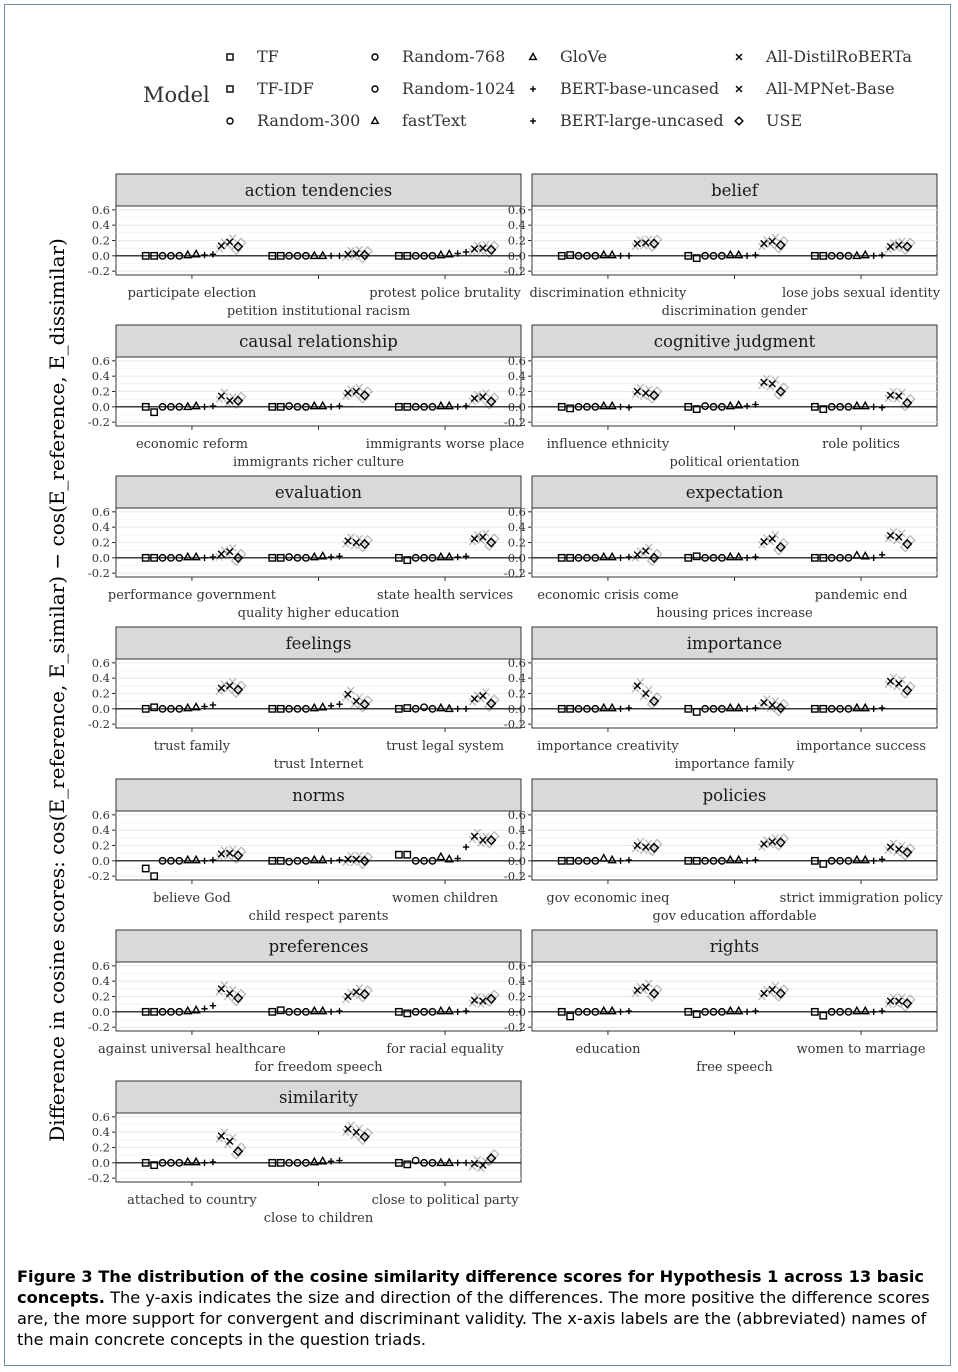 Image resolution: width=958 pixels, height=1372 pixels. Describe the element at coordinates (861, 293) in the screenshot. I see `x-tick-label: lose jobs sexual identity` at that location.